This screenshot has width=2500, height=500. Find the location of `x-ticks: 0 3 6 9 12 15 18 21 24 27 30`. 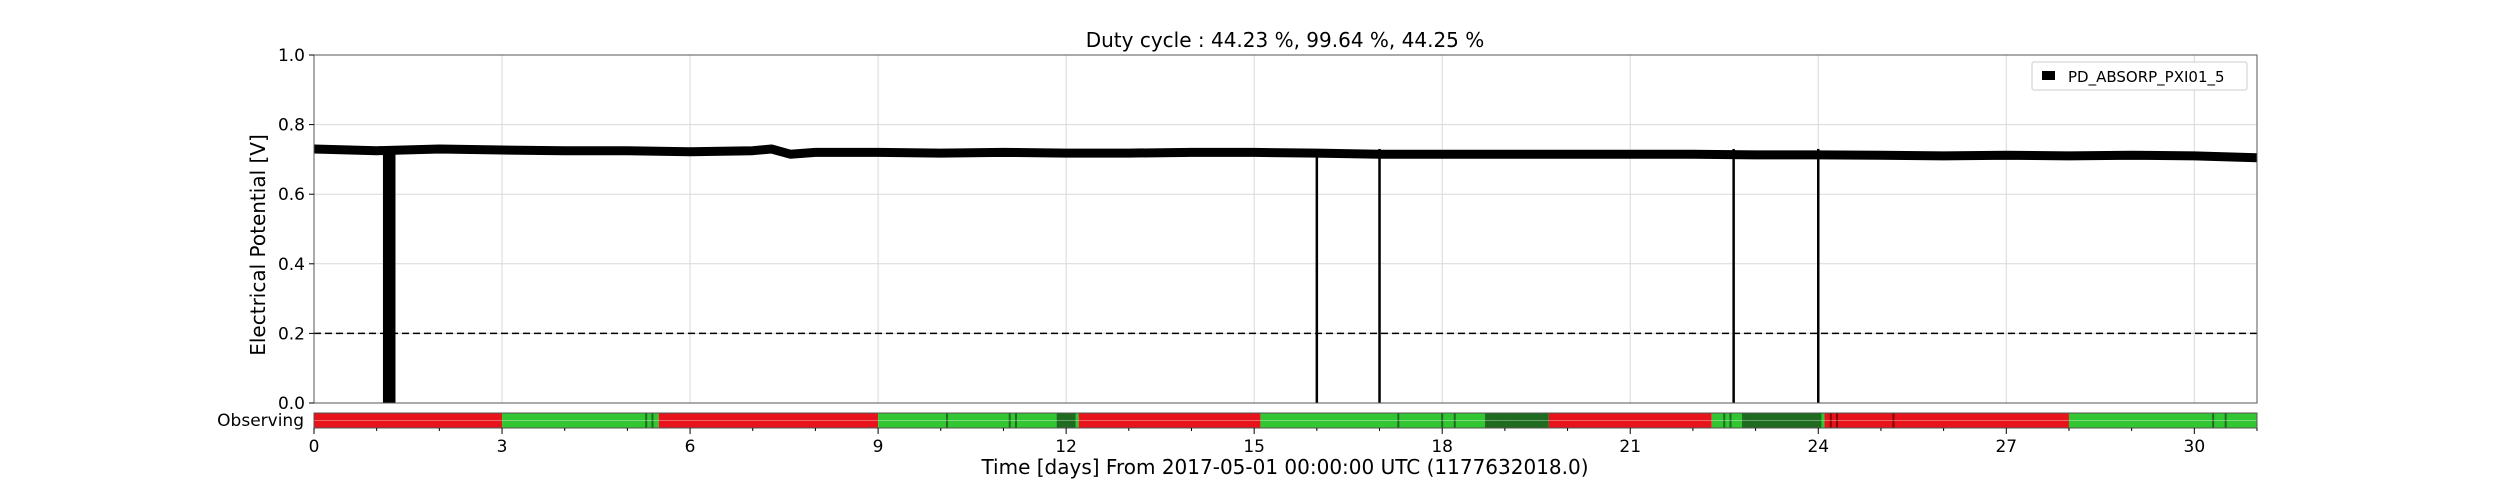

x-ticks: 0 3 6 9 12 15 18 21 24 27 30 is located at coordinates (1283, 442).